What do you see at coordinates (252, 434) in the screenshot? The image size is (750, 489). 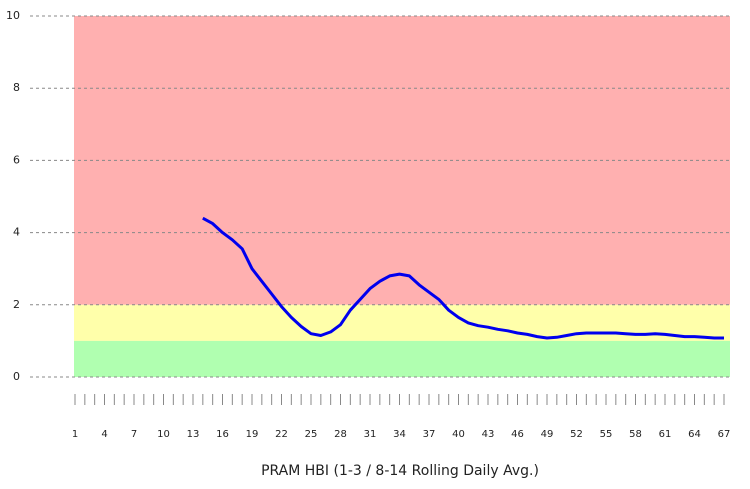 I see `x-tick-label: 19` at bounding box center [252, 434].